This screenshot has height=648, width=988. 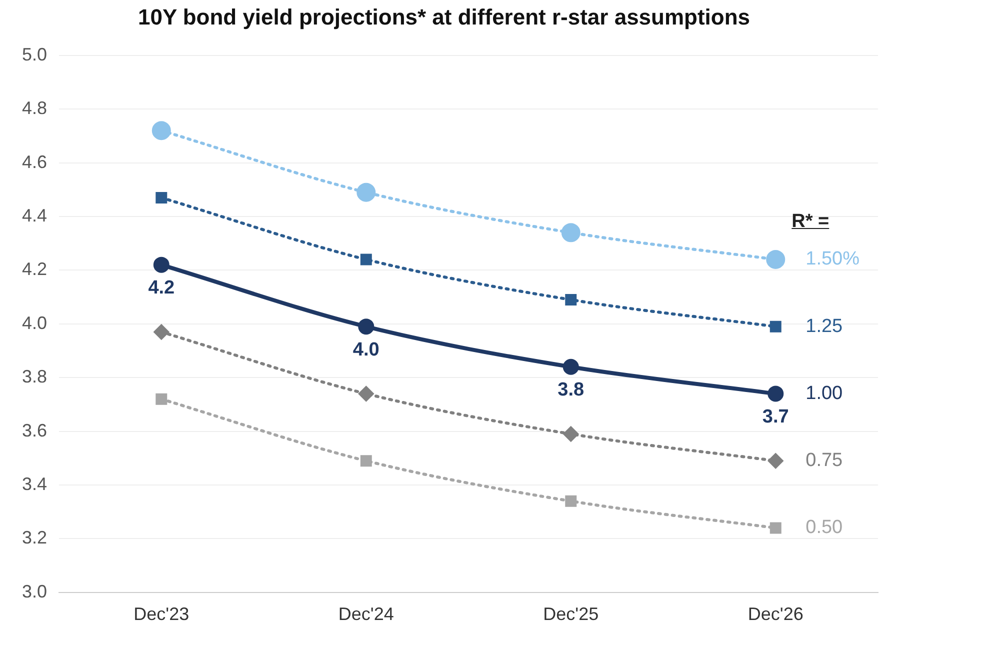 I want to click on series-label: 1.25, so click(x=824, y=326).